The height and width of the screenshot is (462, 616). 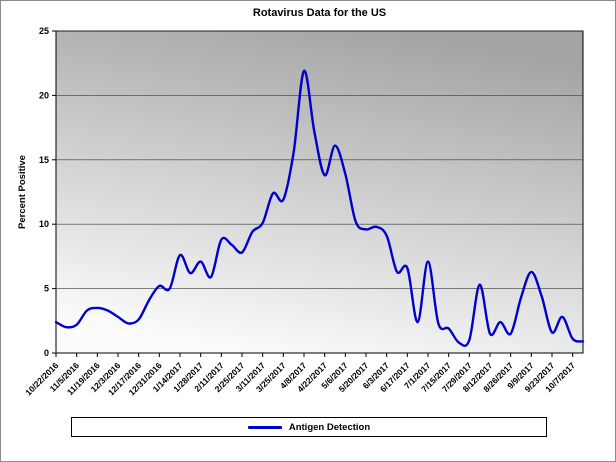 What do you see at coordinates (44, 160) in the screenshot?
I see `svg-text: 15` at bounding box center [44, 160].